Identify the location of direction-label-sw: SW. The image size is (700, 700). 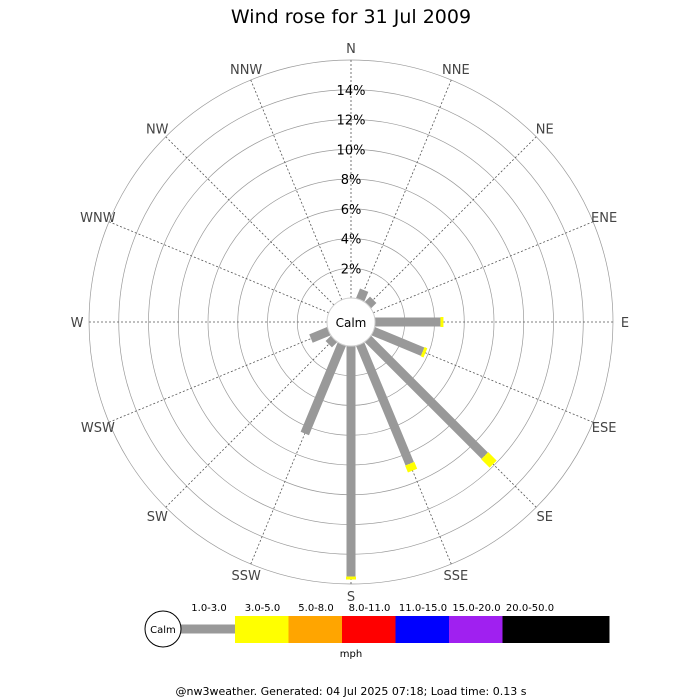
(157, 517).